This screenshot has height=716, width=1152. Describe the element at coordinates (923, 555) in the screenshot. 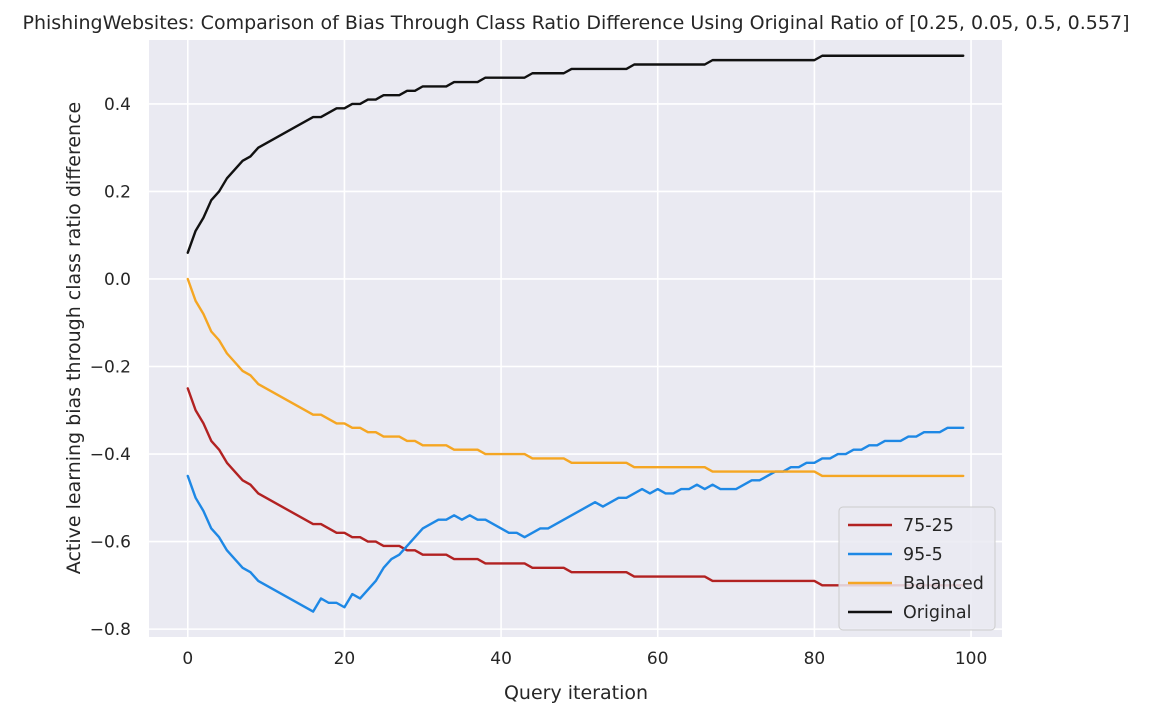

I see `legend-label: 95-5` at that location.